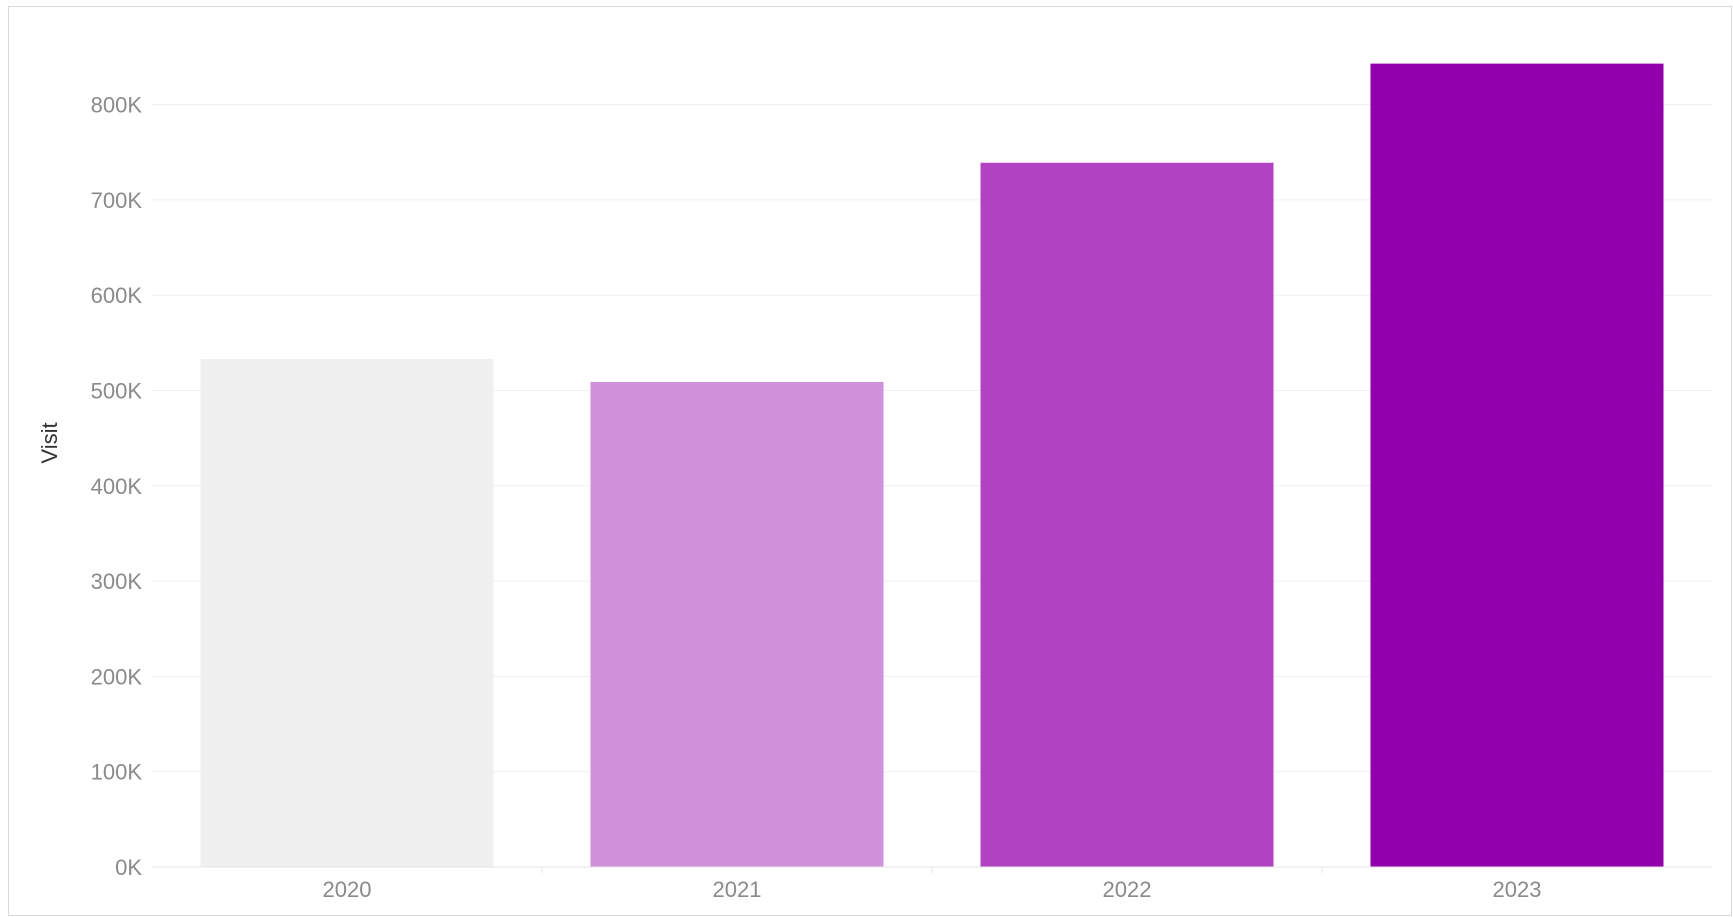 Image resolution: width=1733 pixels, height=917 pixels. Describe the element at coordinates (117, 772) in the screenshot. I see `y-tick-label: 100K` at that location.